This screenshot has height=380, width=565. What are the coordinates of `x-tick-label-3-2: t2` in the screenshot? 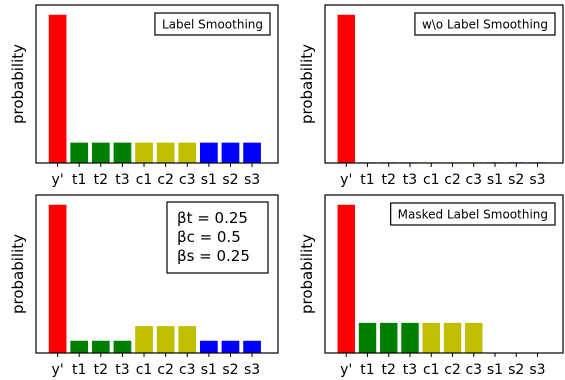 It's located at (101, 370).